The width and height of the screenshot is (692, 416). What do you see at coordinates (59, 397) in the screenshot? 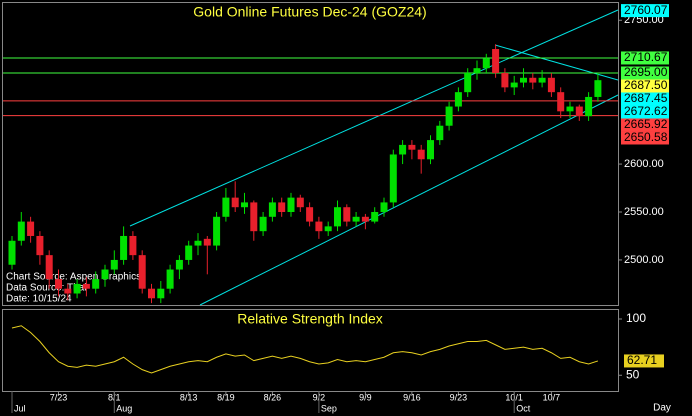
I see `x-tick-label: 7/23` at bounding box center [59, 397].